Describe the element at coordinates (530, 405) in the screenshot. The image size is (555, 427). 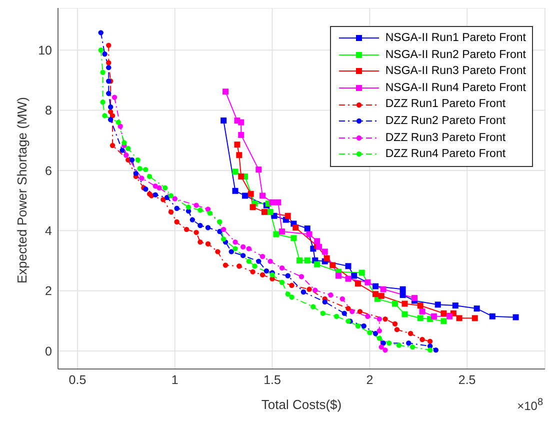
I see `text: ×10$^{8}$` at that location.